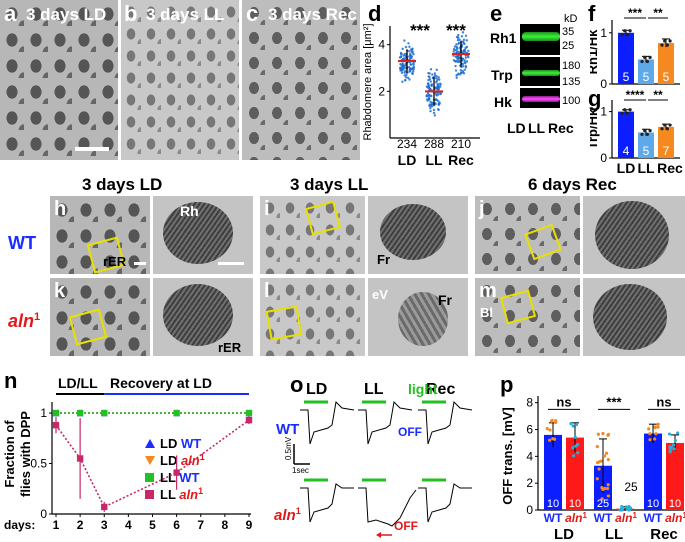  What do you see at coordinates (553, 518) in the screenshot?
I see `category-label: WT` at bounding box center [553, 518].